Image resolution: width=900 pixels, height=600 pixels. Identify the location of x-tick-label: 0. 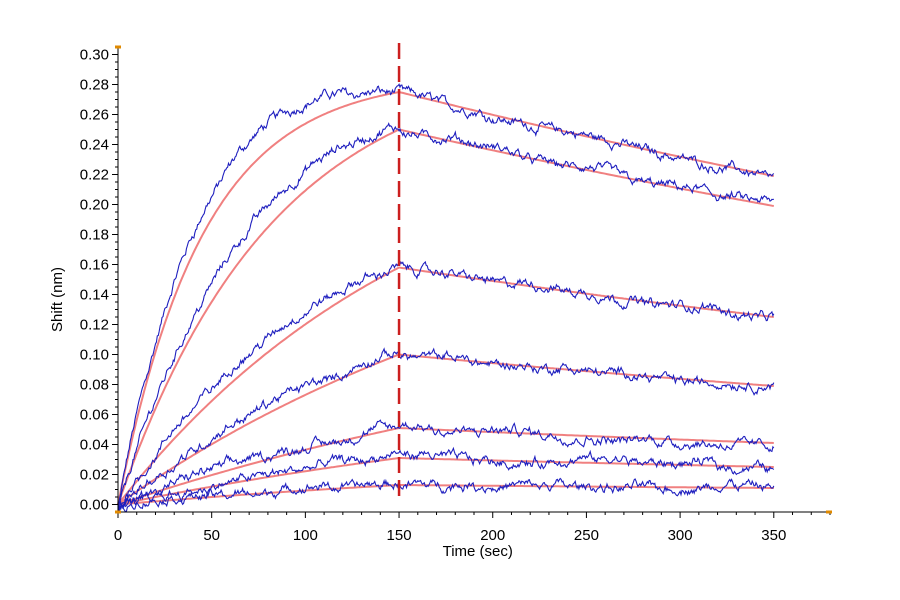
(118, 535).